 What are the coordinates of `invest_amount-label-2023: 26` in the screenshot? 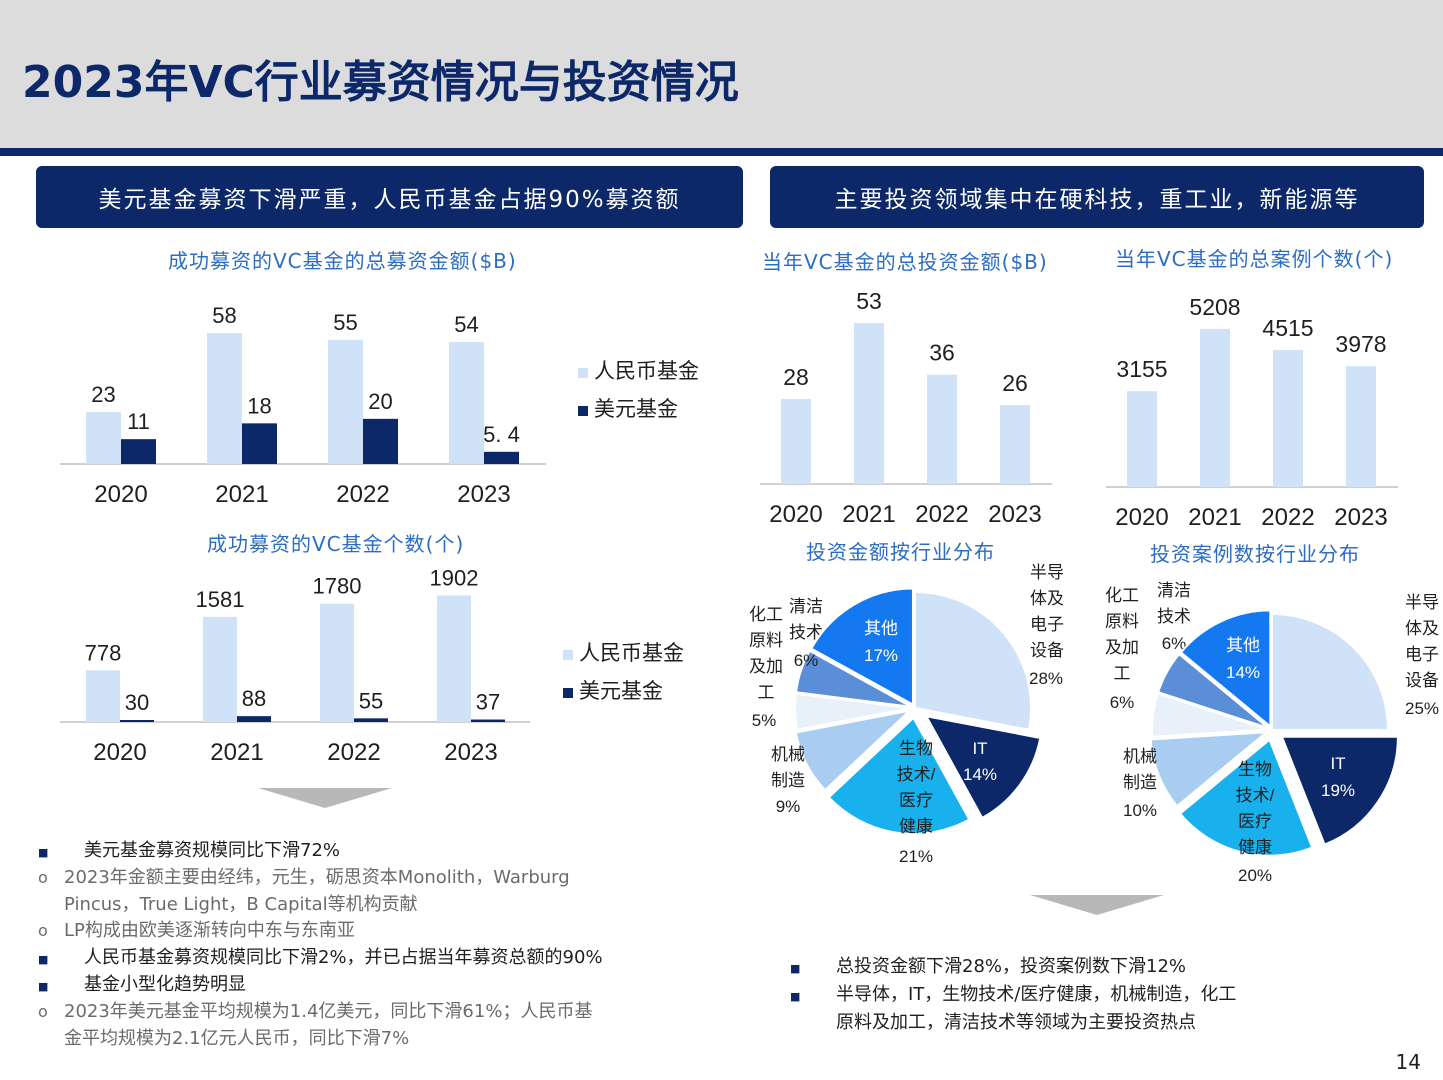 It's located at (1015, 383).